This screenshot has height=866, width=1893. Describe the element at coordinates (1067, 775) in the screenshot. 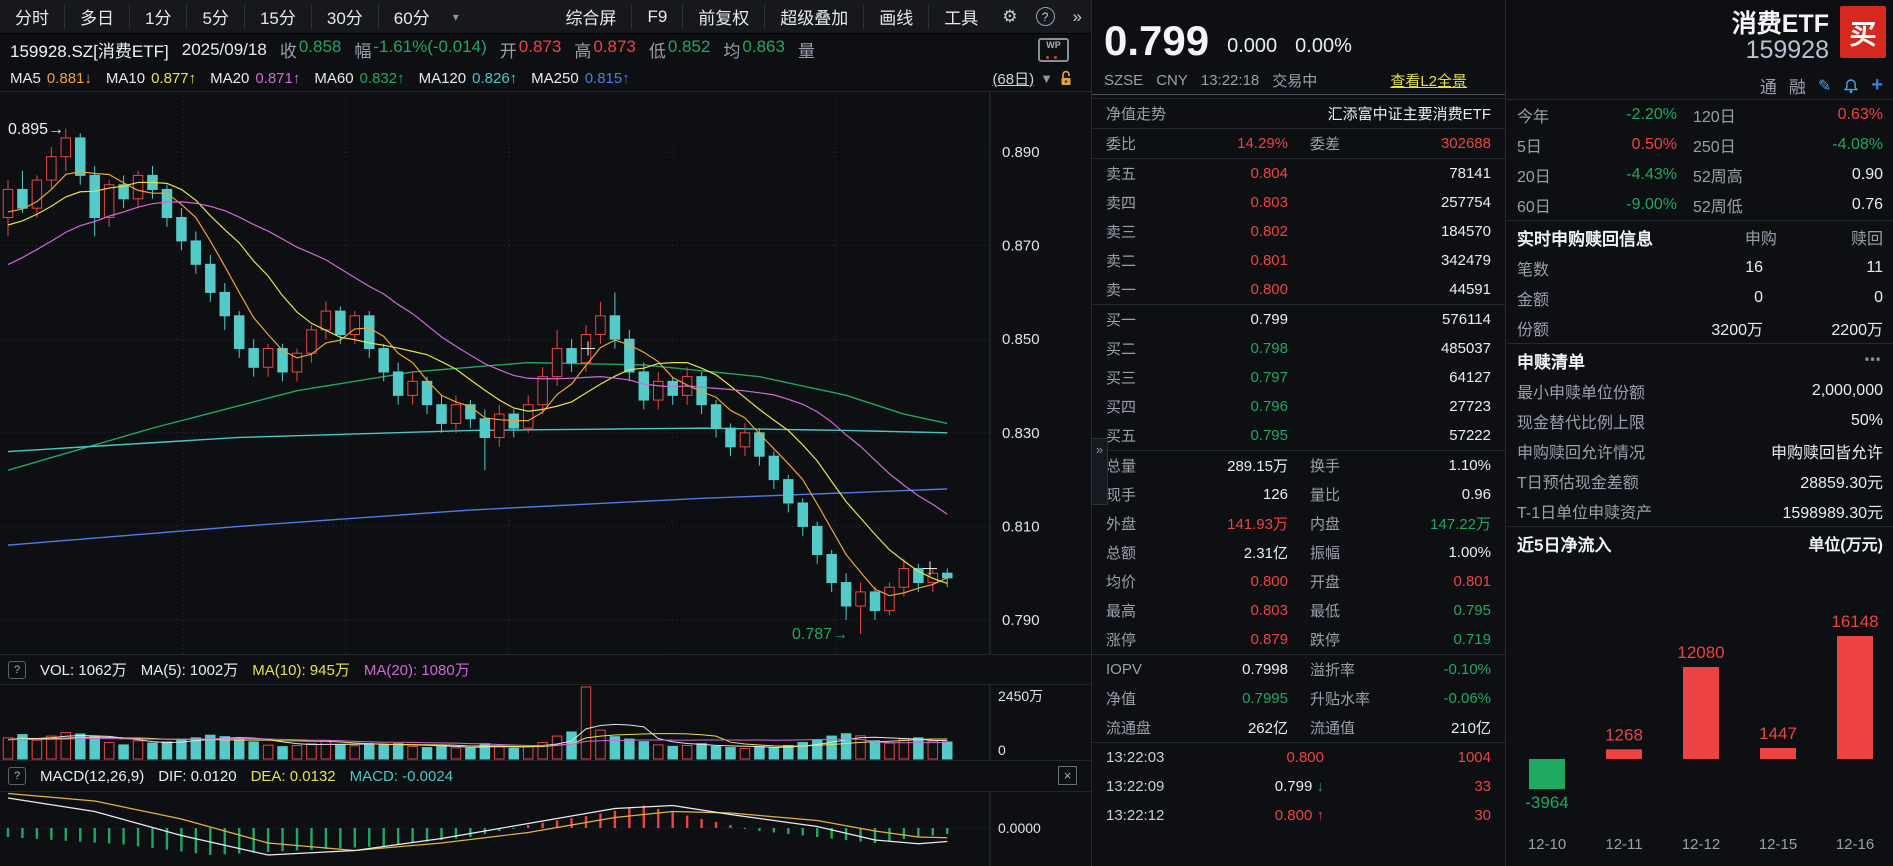

I see `close-icon: ×` at that location.